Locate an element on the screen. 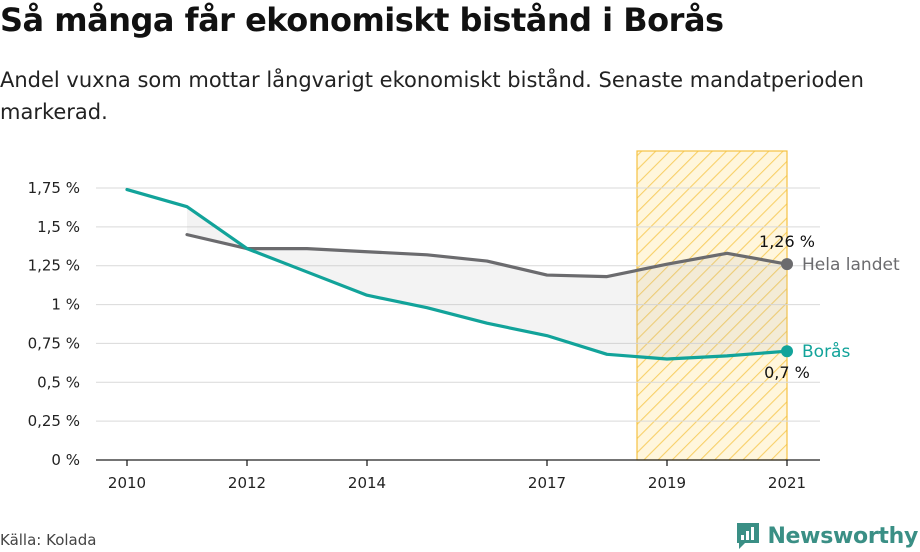 This screenshot has width=920, height=552. x-tick-label: 2019 is located at coordinates (667, 483).